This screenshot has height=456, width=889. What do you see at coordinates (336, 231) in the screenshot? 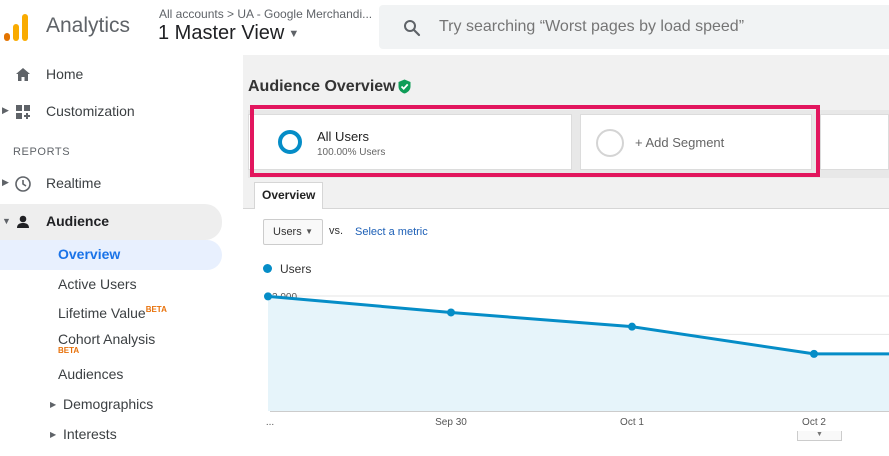
I see `vs-label: vs.` at bounding box center [336, 231].